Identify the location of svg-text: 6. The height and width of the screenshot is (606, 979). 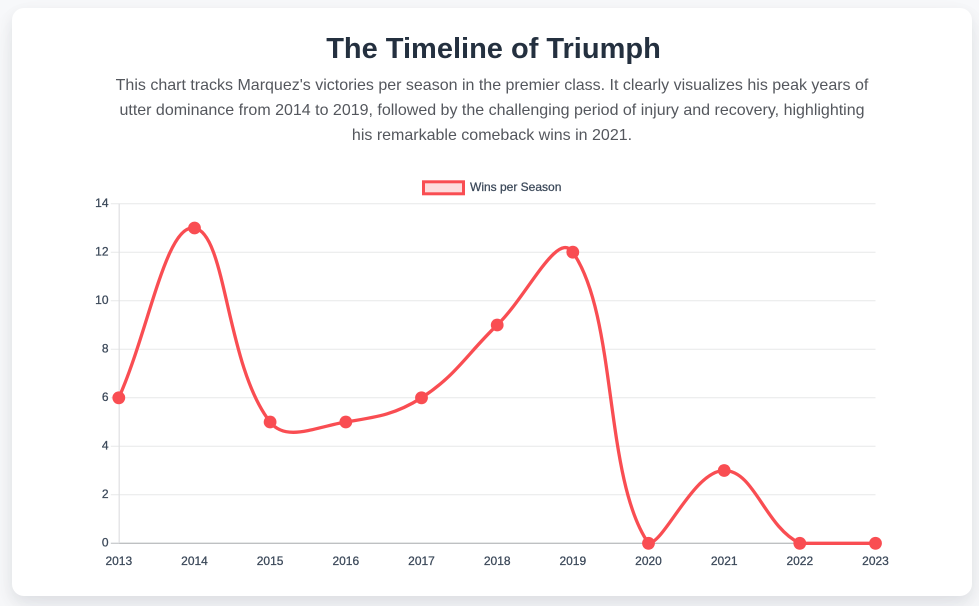
(105, 397).